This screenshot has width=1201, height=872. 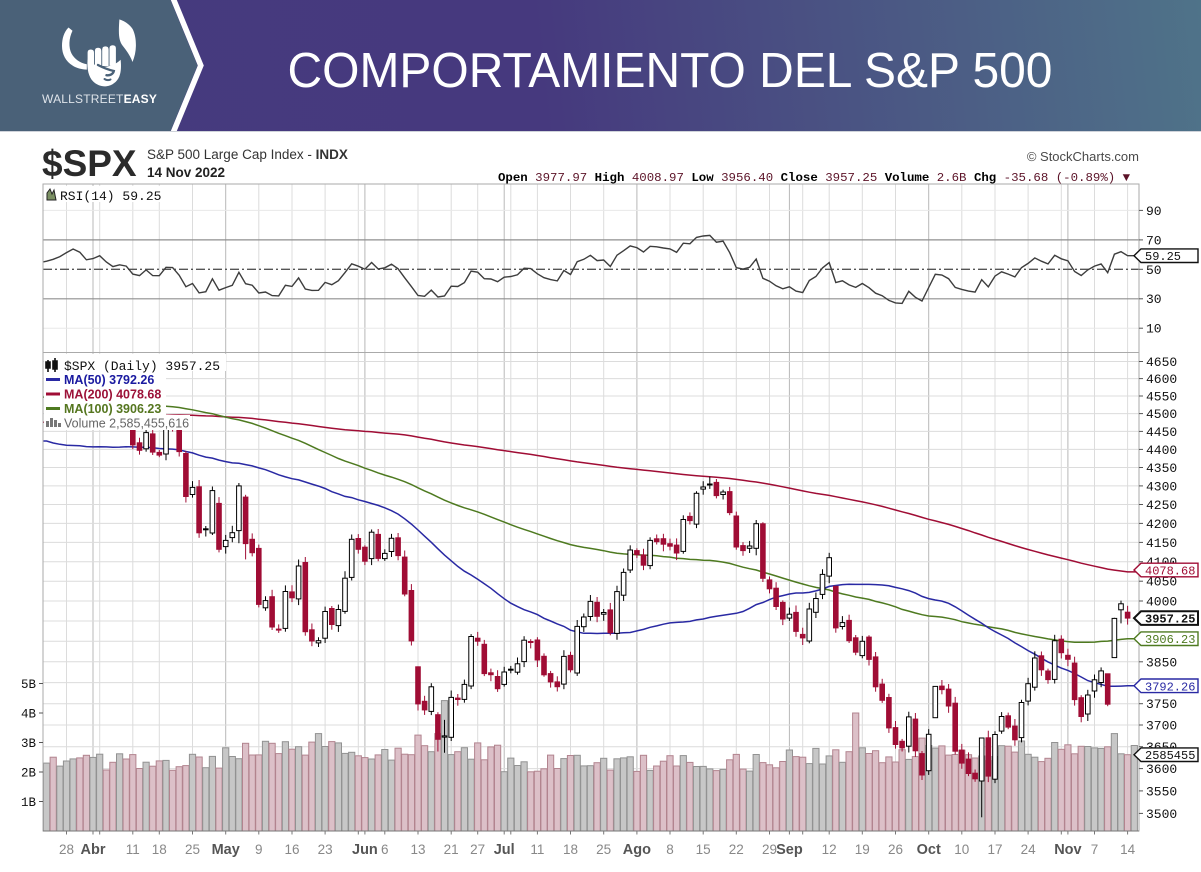 I want to click on svg-text: 4600, so click(x=1161, y=379).